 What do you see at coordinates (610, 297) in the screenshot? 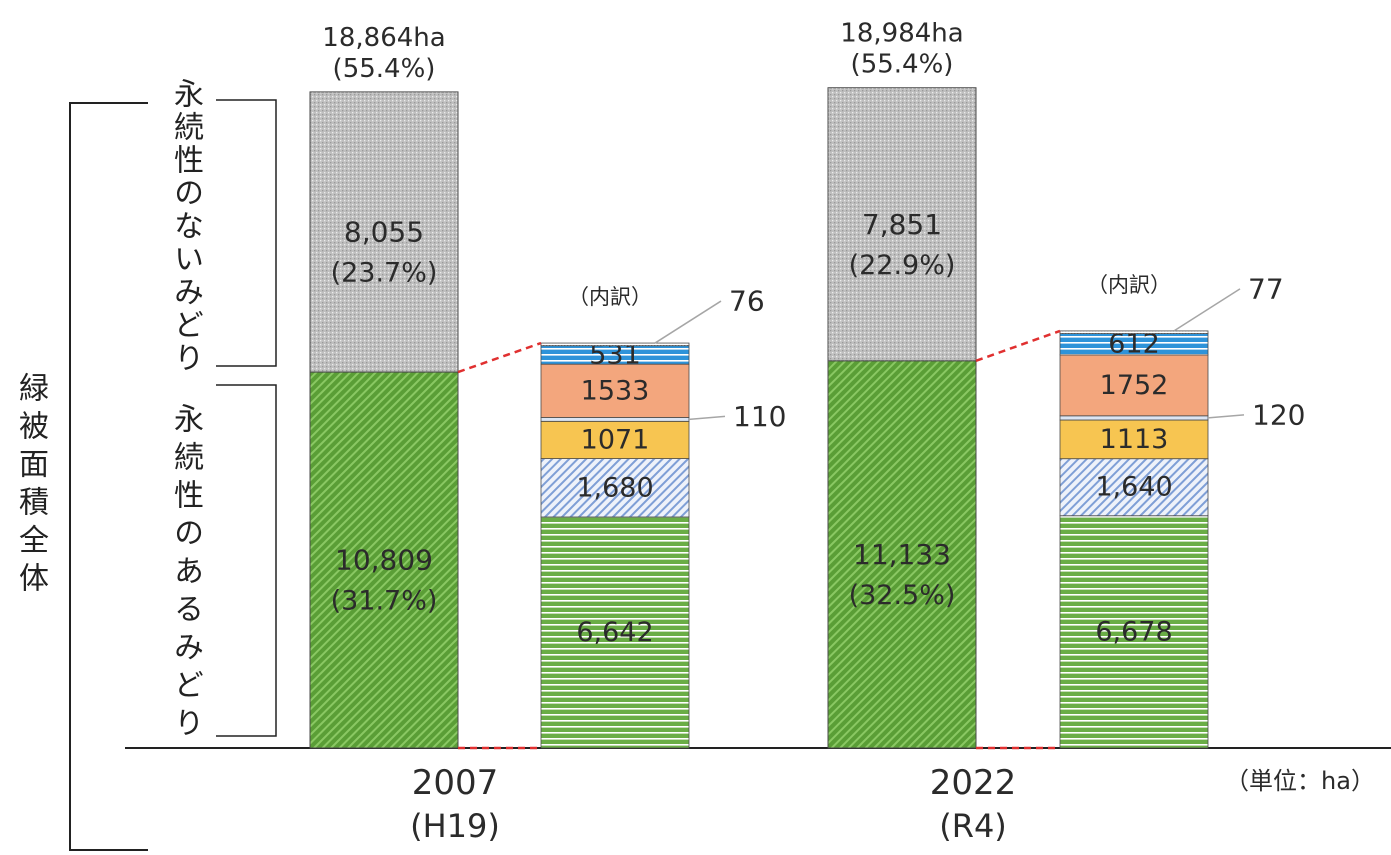
I see `breakdown-heading-2007: （内訳）` at bounding box center [610, 297].